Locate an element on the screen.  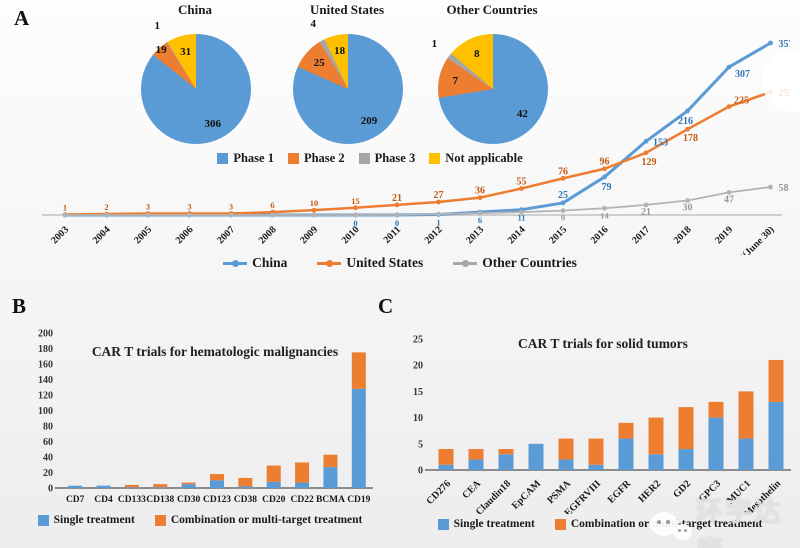
pie-value-label: 7 is located at coordinates (455, 80).